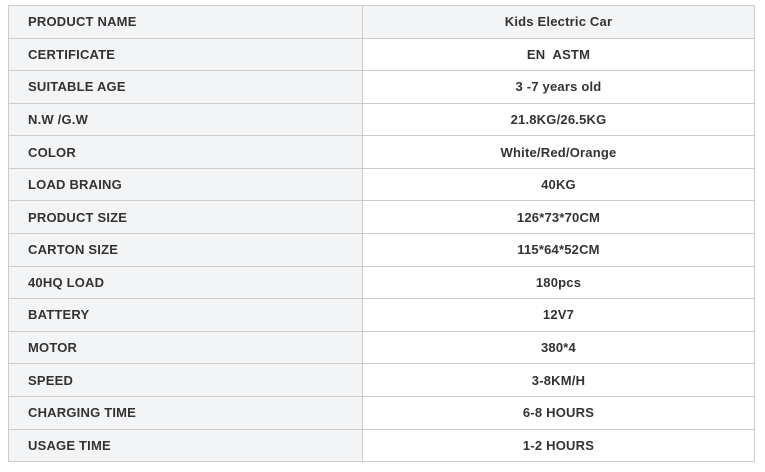 The height and width of the screenshot is (472, 765). I want to click on spec-label: CHARGING TIME, so click(186, 412).